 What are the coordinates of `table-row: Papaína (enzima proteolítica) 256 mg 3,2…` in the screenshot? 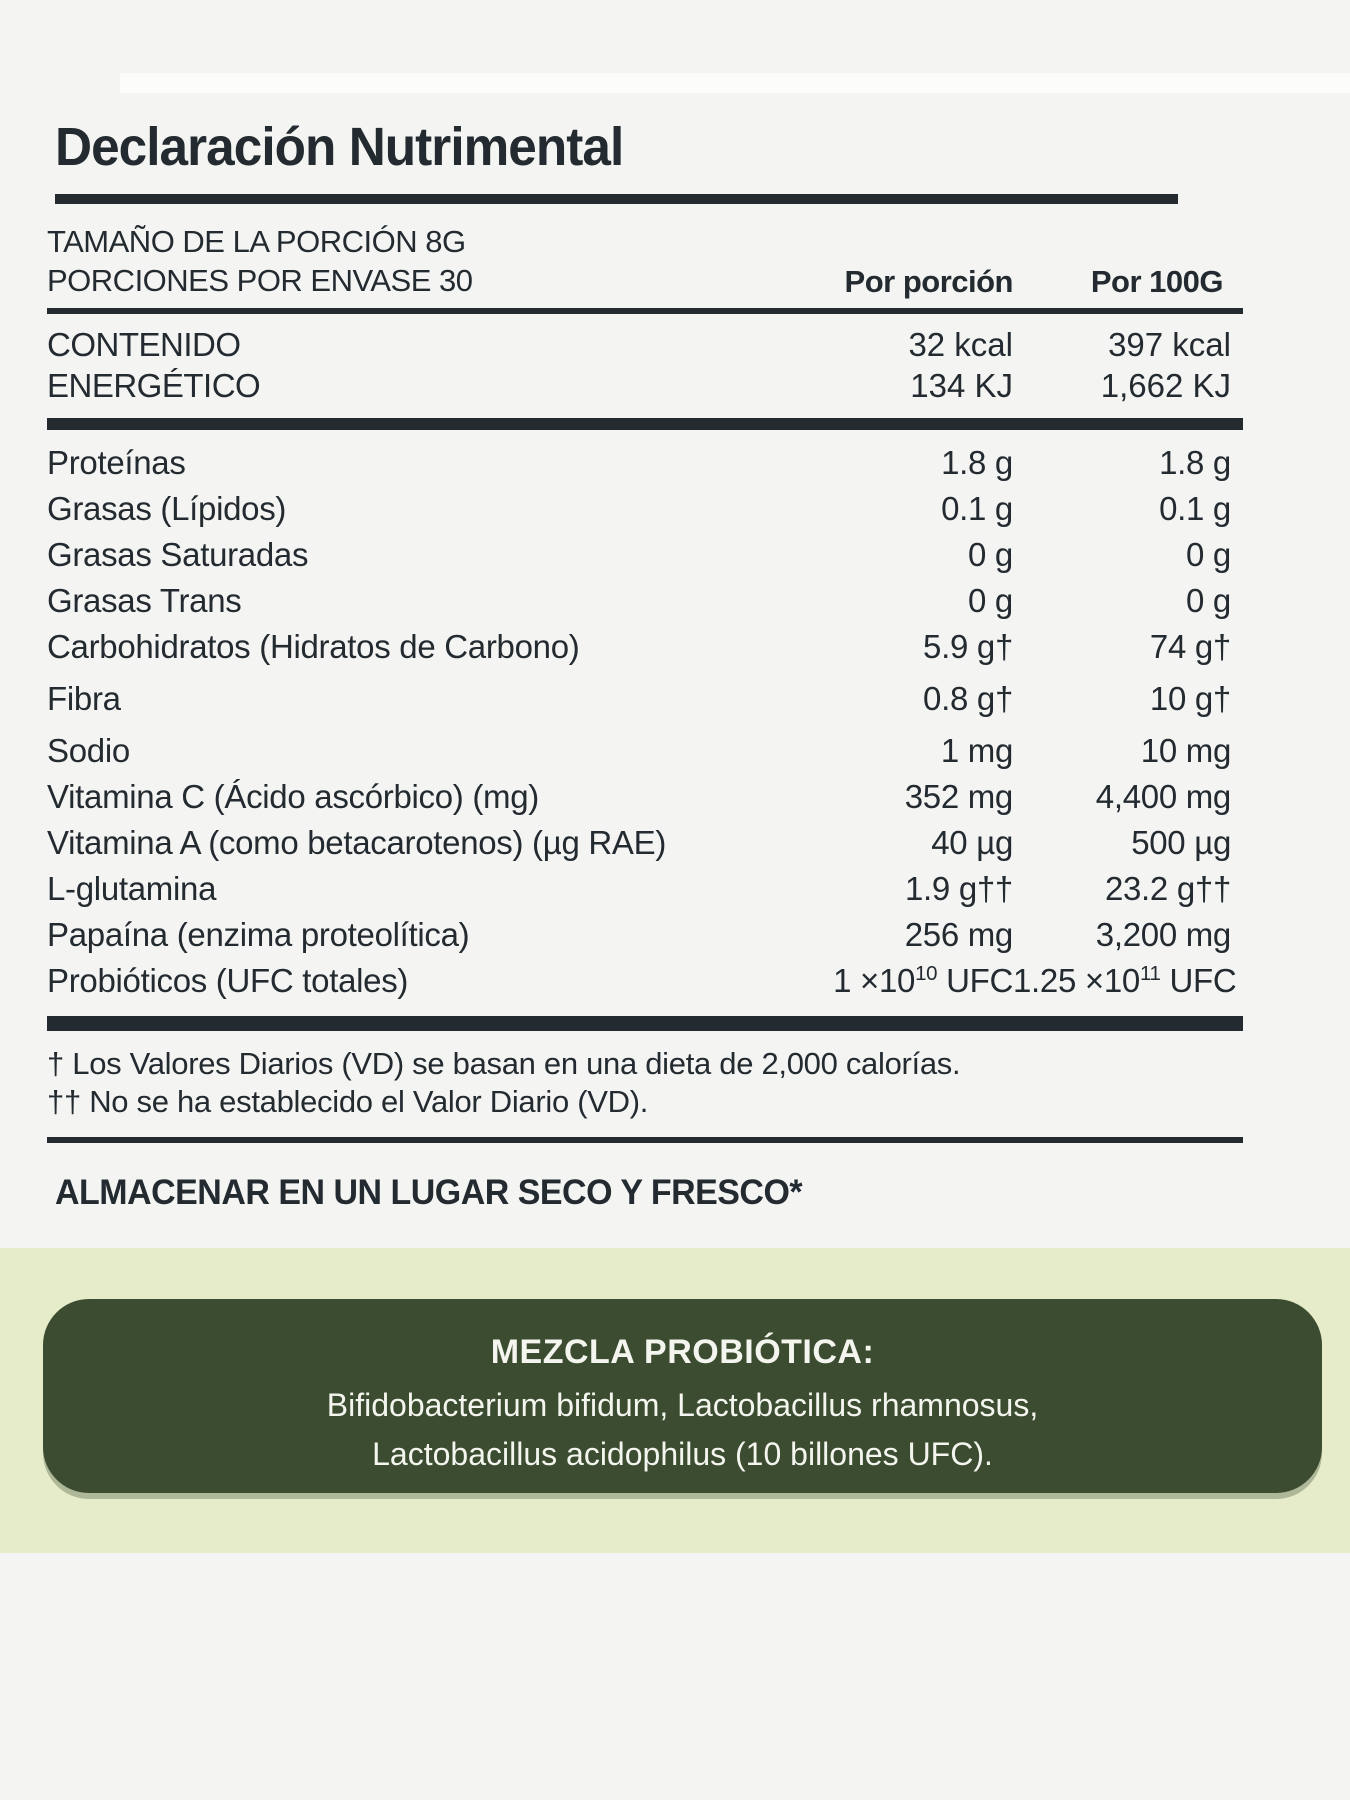 It's located at (645, 935).